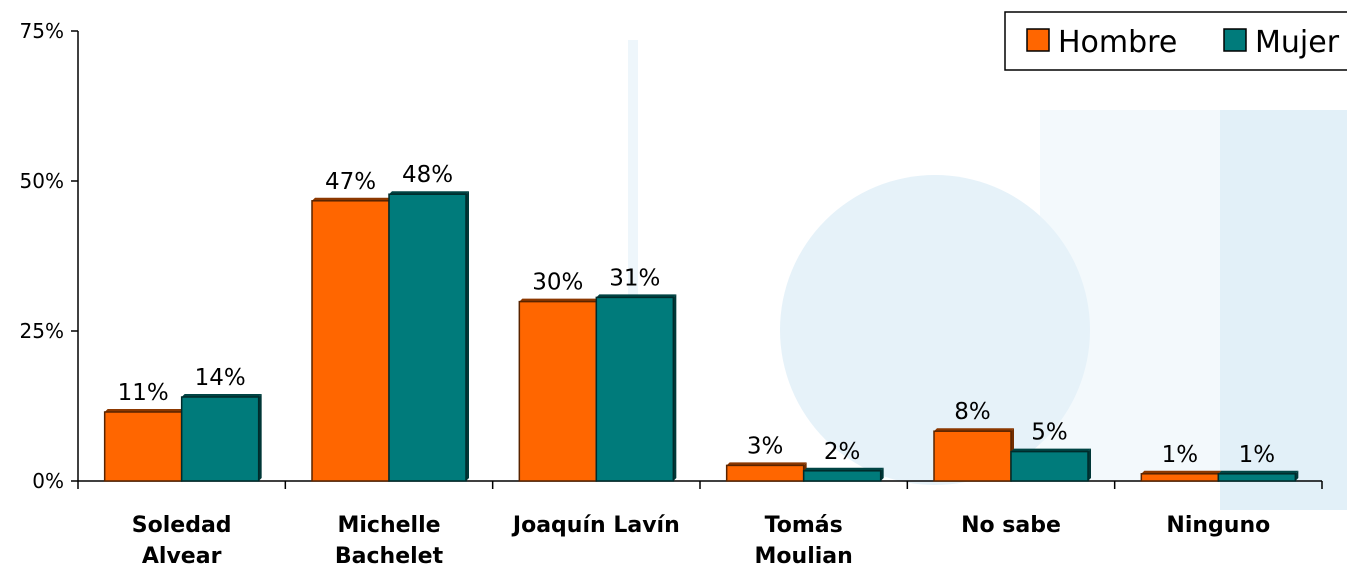 This screenshot has width=1347, height=573. Describe the element at coordinates (143, 393) in the screenshot. I see `data-label: 11%` at that location.